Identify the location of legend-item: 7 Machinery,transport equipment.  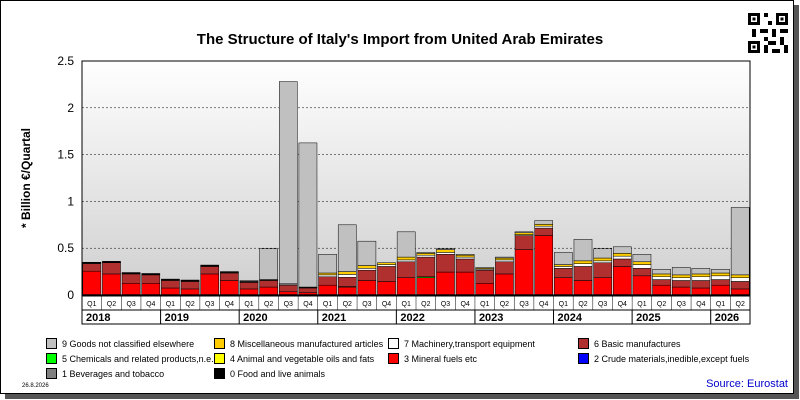
(461, 343).